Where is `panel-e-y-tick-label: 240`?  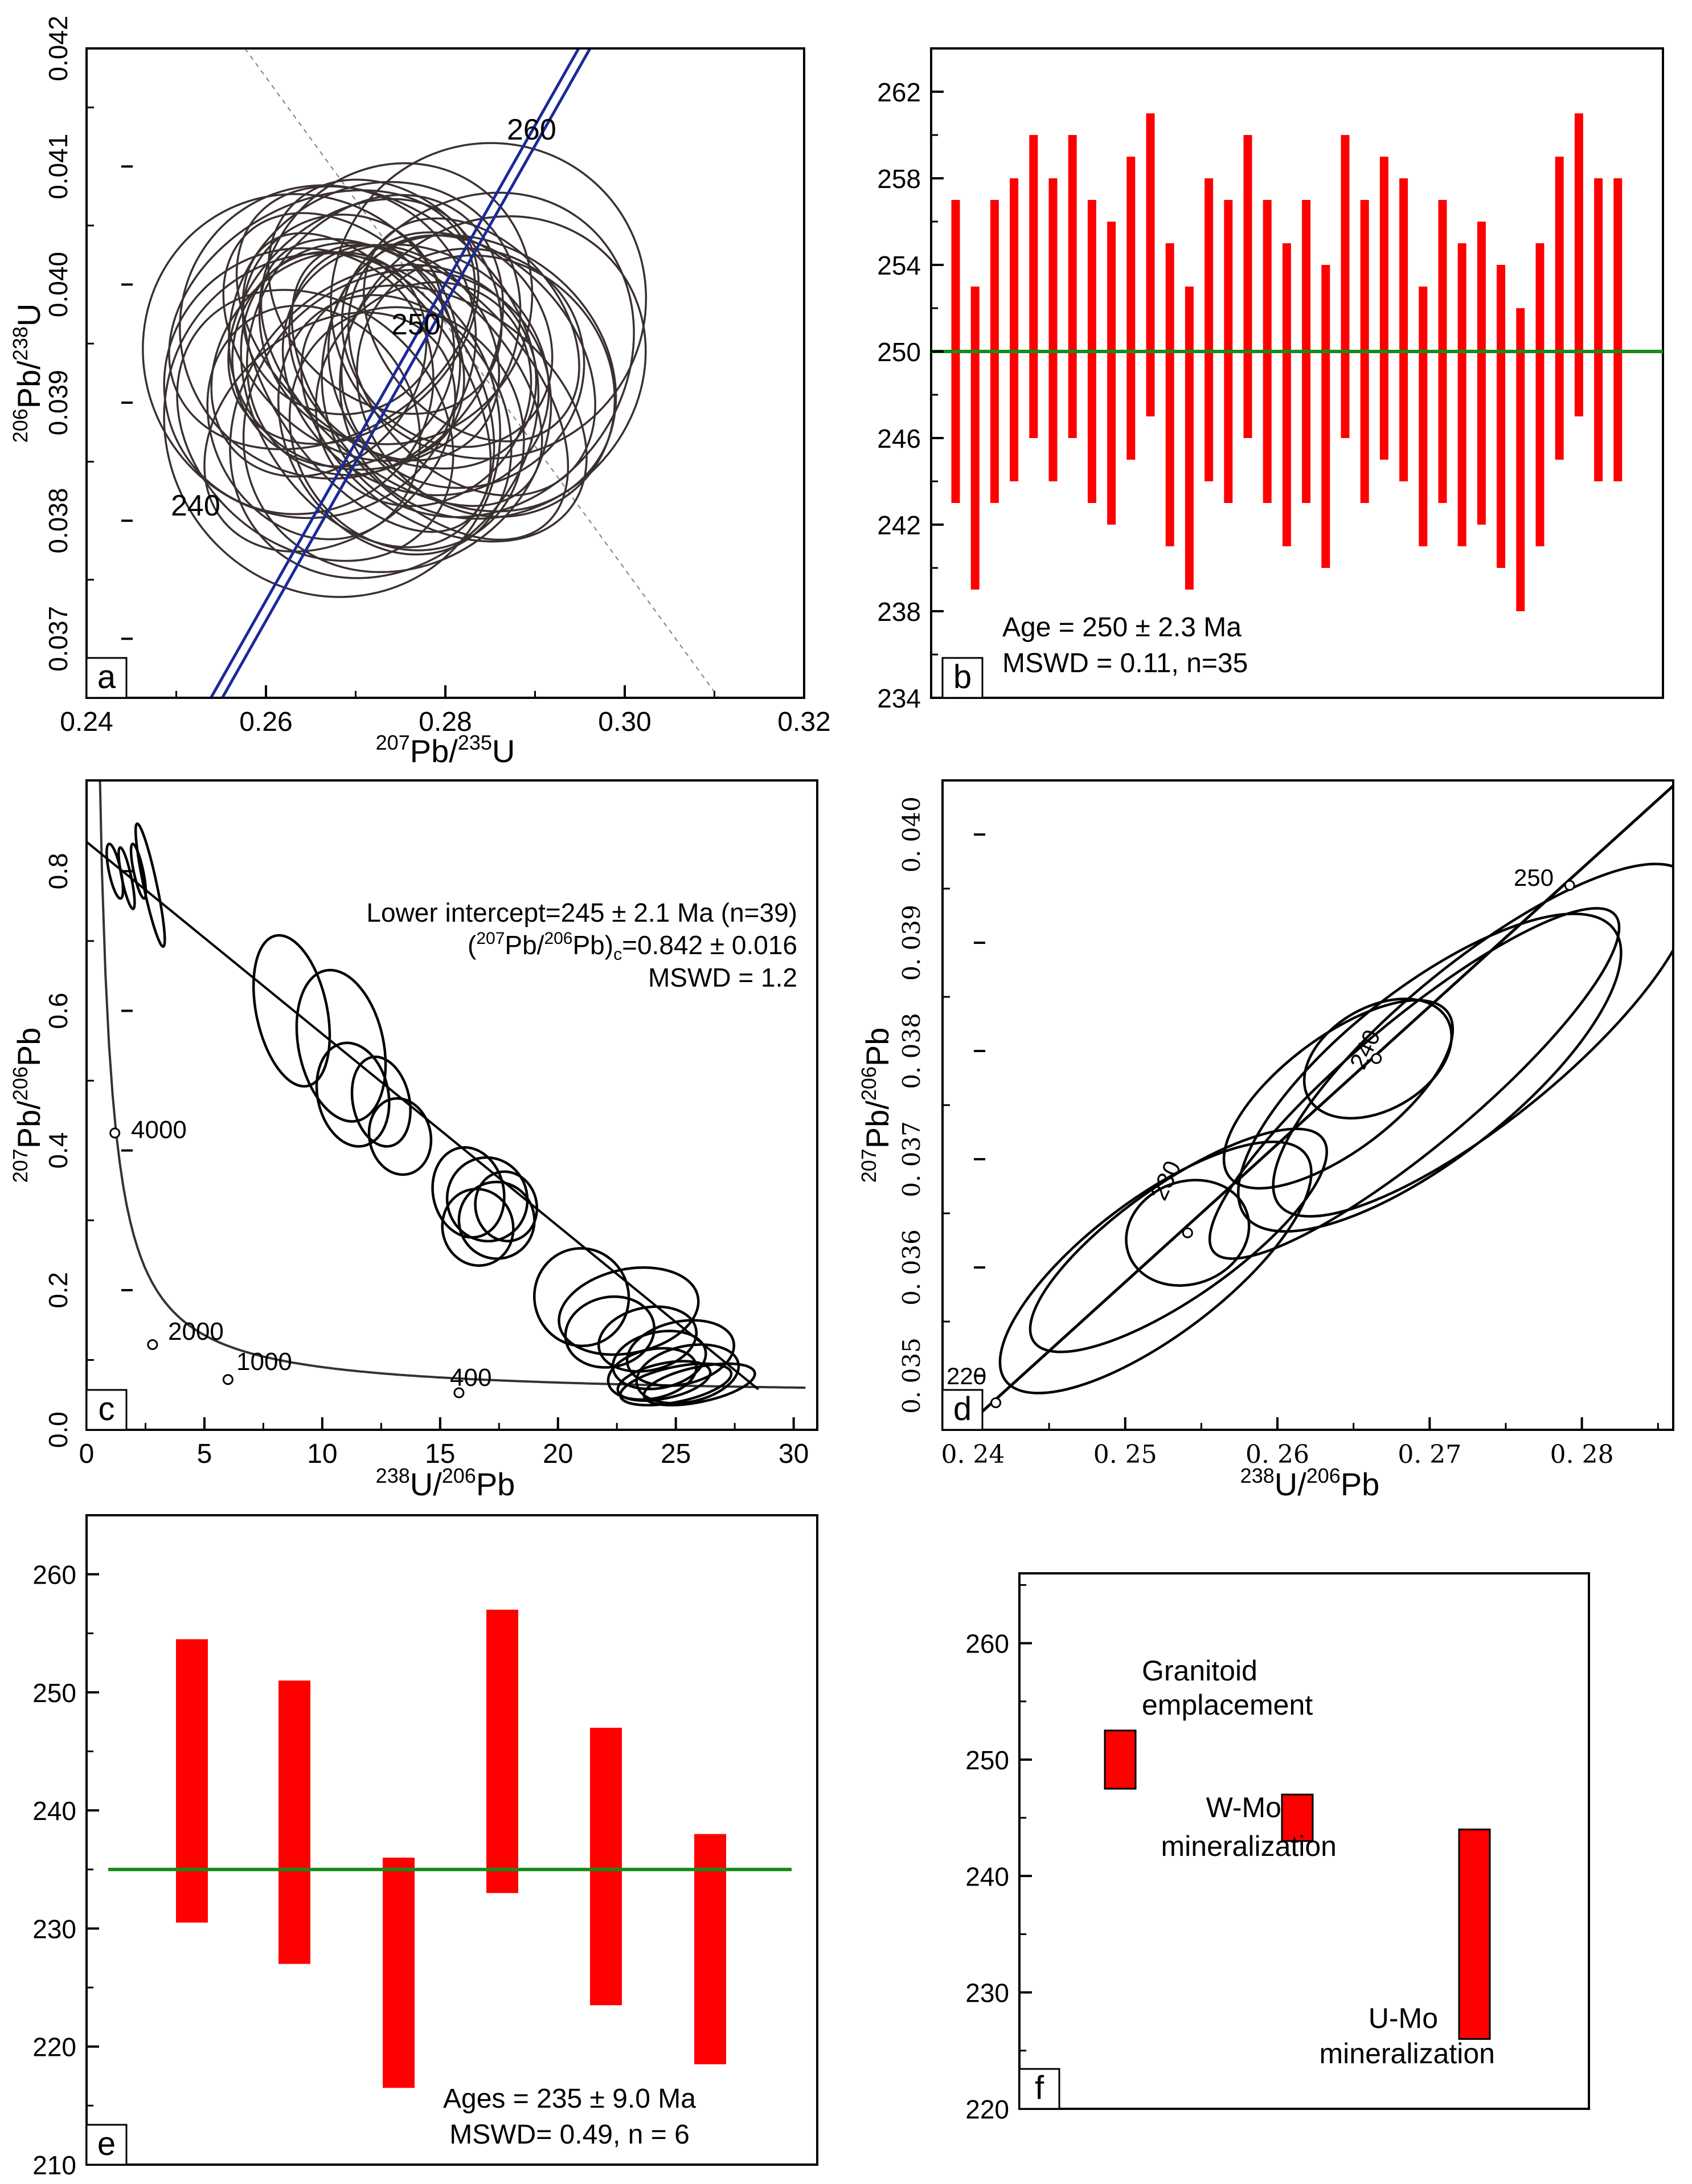 panel-e-y-tick-label: 240 is located at coordinates (54, 1811).